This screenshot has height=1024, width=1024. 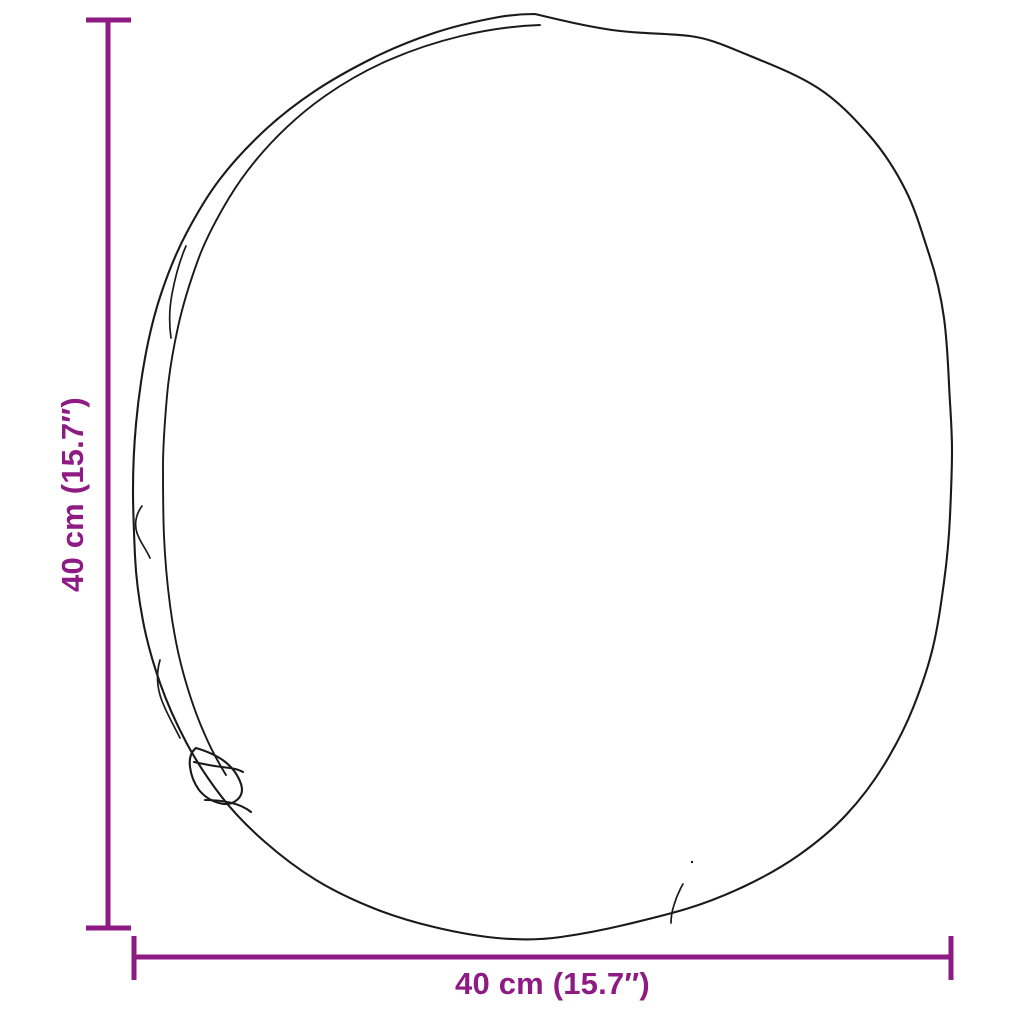 I want to click on height-dimension-label: 40 cm (15.7″), so click(x=72, y=494).